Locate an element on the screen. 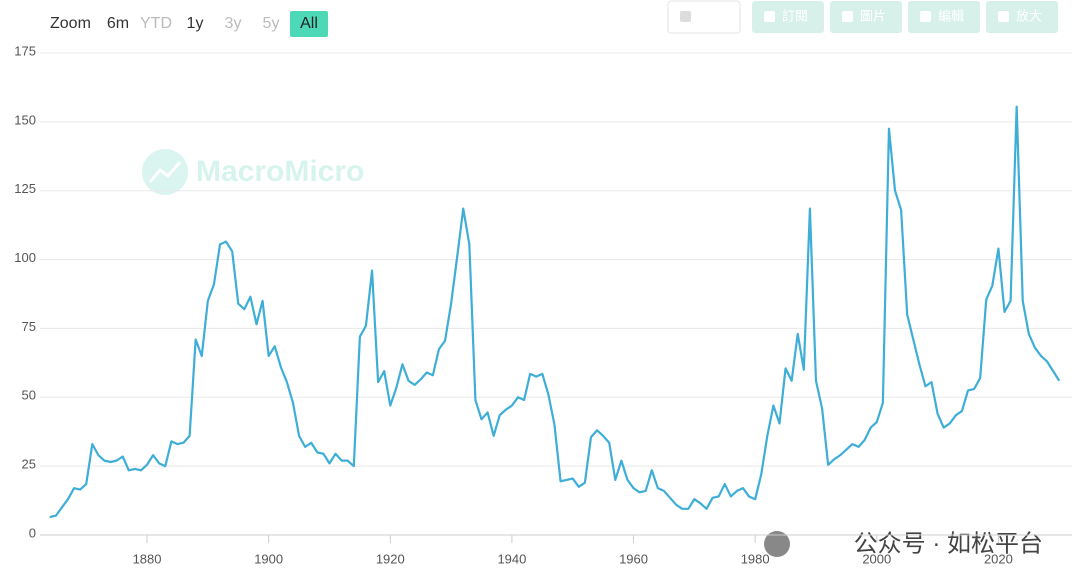 This screenshot has height=586, width=1080. x-tick-label: 1920 is located at coordinates (390, 558).